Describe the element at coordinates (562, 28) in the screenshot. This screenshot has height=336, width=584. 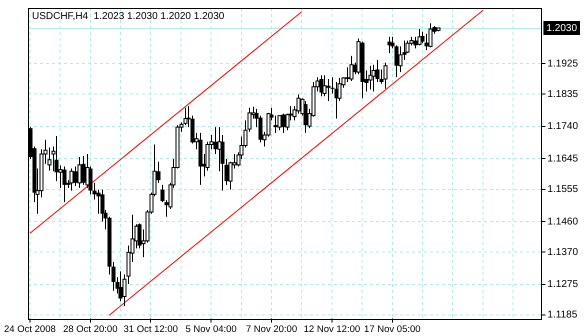
I see `ref-line-label: 1.2030` at that location.